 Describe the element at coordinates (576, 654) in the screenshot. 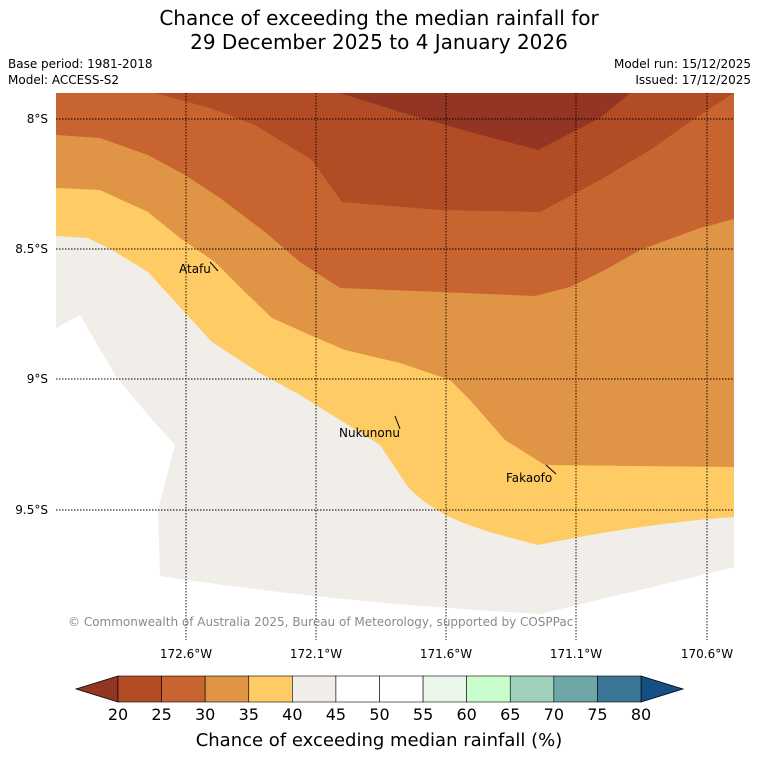

I see `lon-label: 171.1°W` at that location.